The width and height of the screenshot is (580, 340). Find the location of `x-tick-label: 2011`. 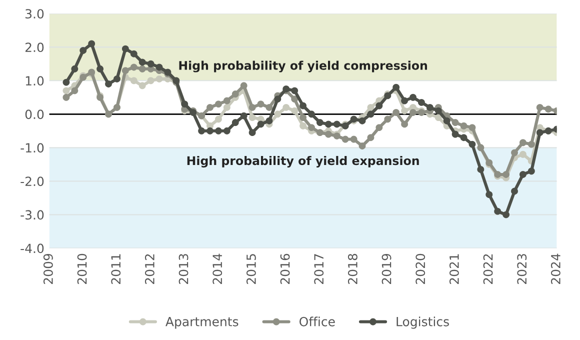

x-tick-label: 2011 is located at coordinates (116, 269).